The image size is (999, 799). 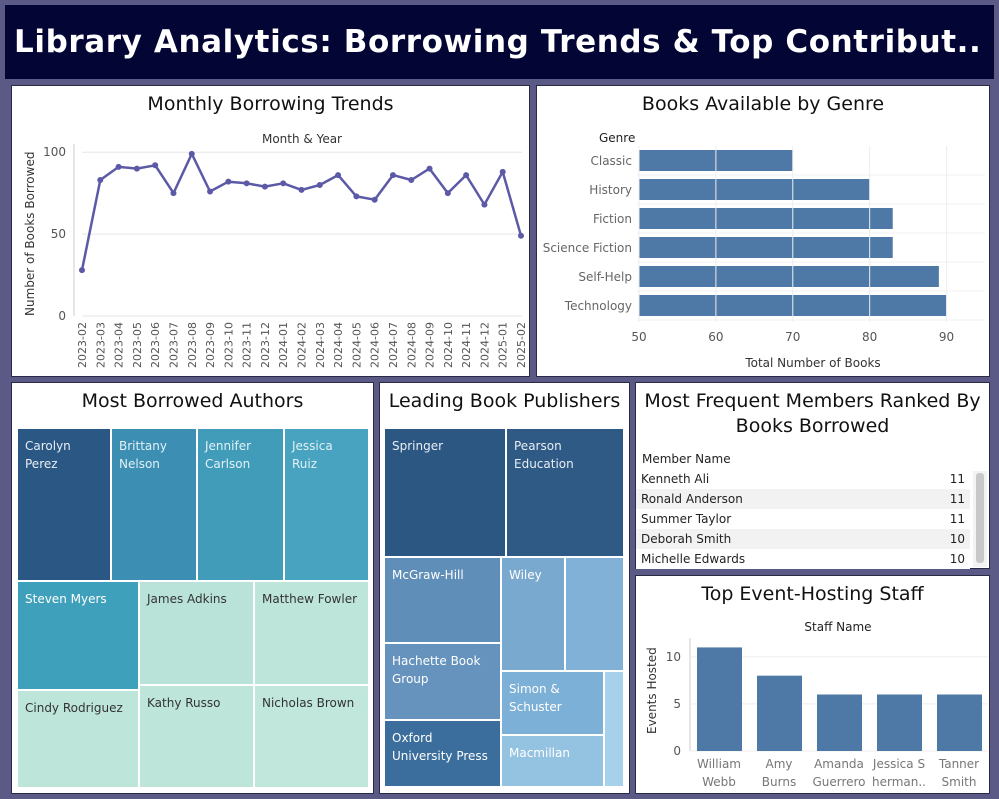 What do you see at coordinates (192, 345) in the screenshot?
I see `x-tick-label: 2023-08` at bounding box center [192, 345].